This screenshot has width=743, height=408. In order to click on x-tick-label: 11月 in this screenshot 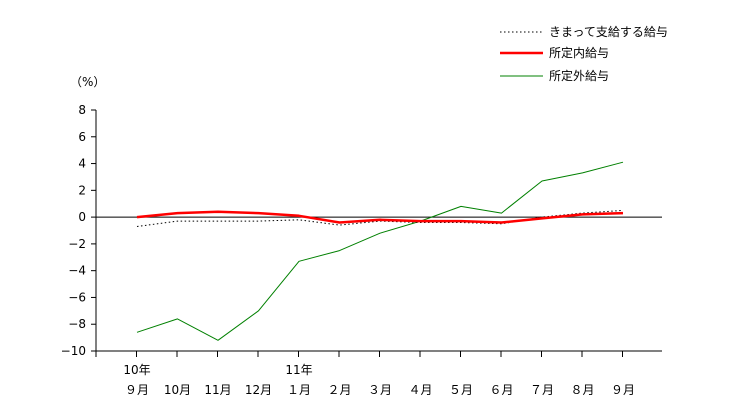, I will do `click(217, 390)`.